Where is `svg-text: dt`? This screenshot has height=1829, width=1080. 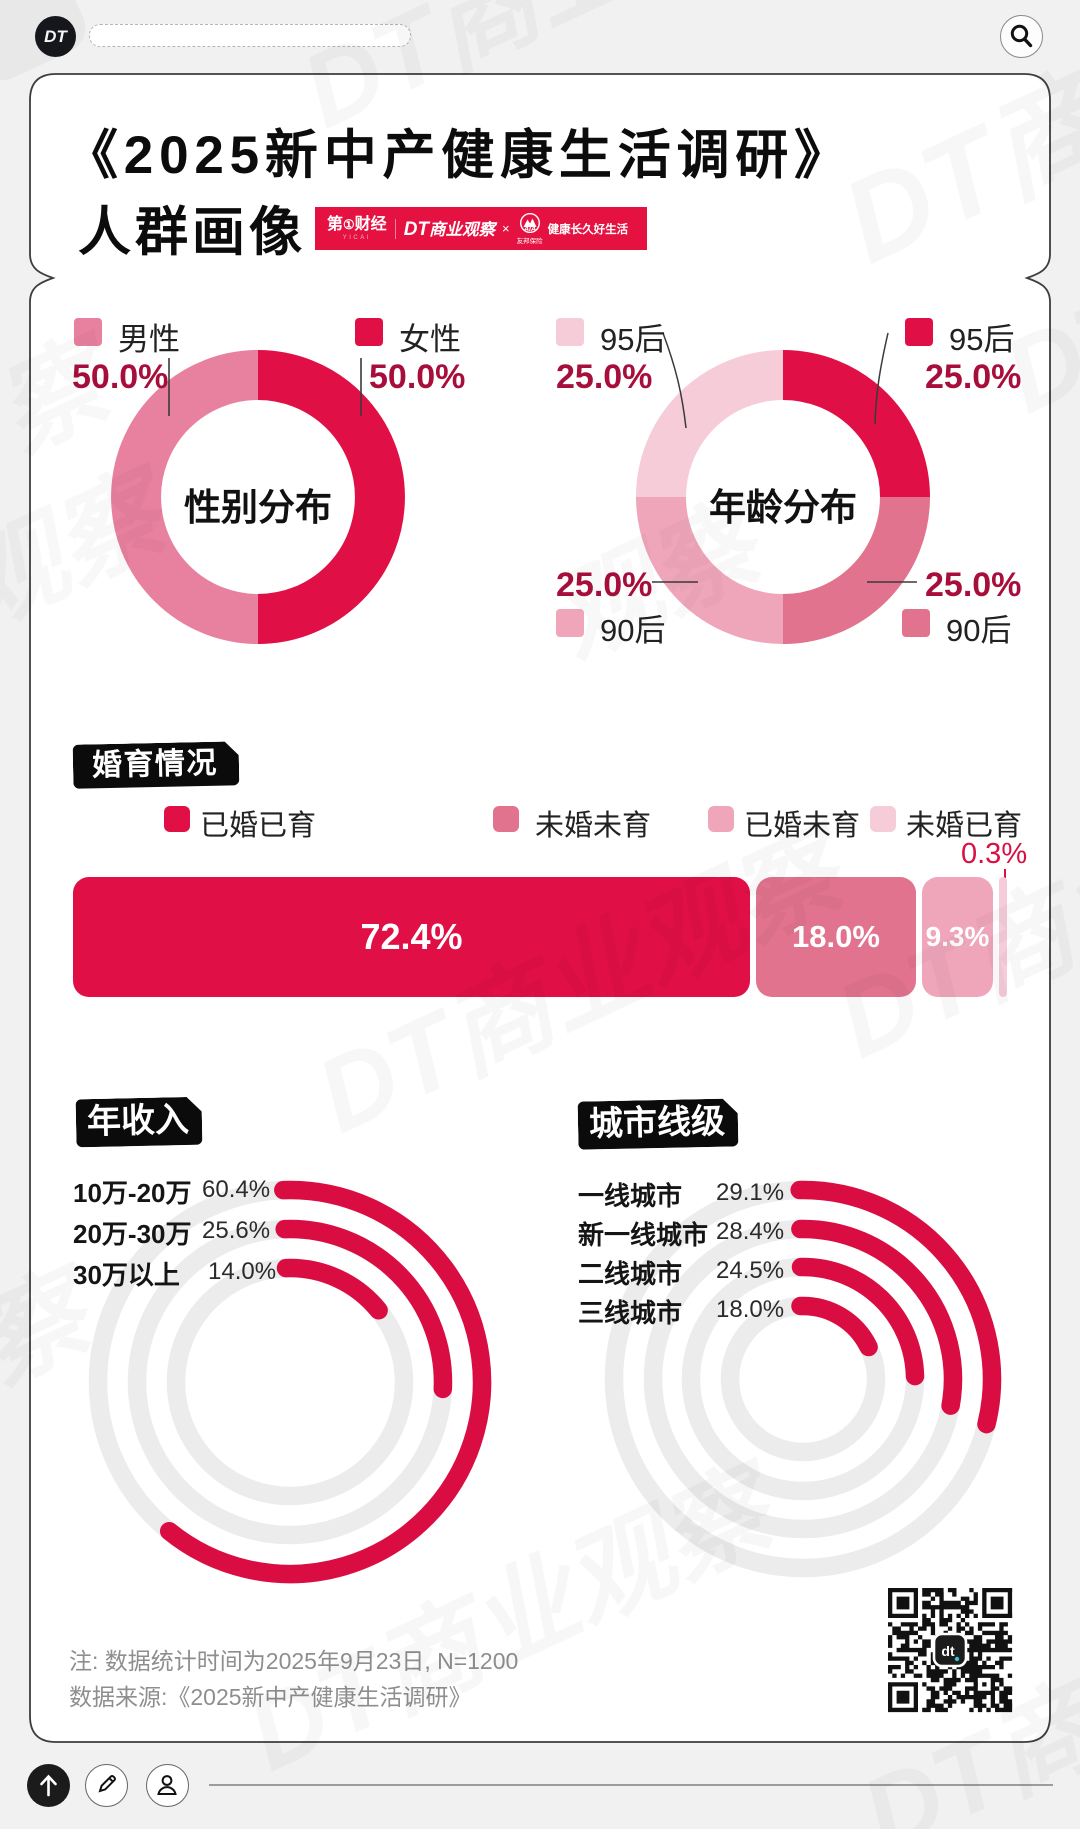
svg-text: dt is located at coordinates (948, 1651).